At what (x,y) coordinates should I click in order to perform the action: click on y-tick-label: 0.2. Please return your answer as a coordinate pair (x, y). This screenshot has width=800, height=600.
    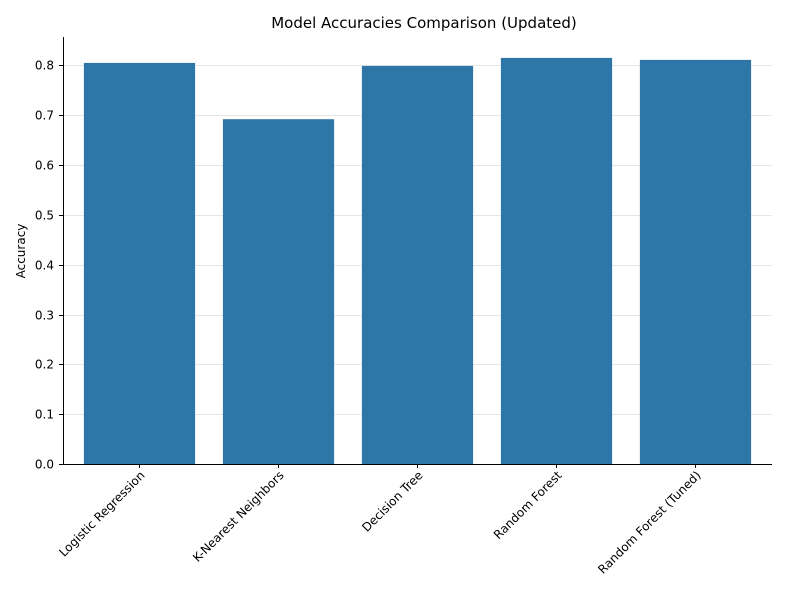
    Looking at the image, I should click on (44, 365).